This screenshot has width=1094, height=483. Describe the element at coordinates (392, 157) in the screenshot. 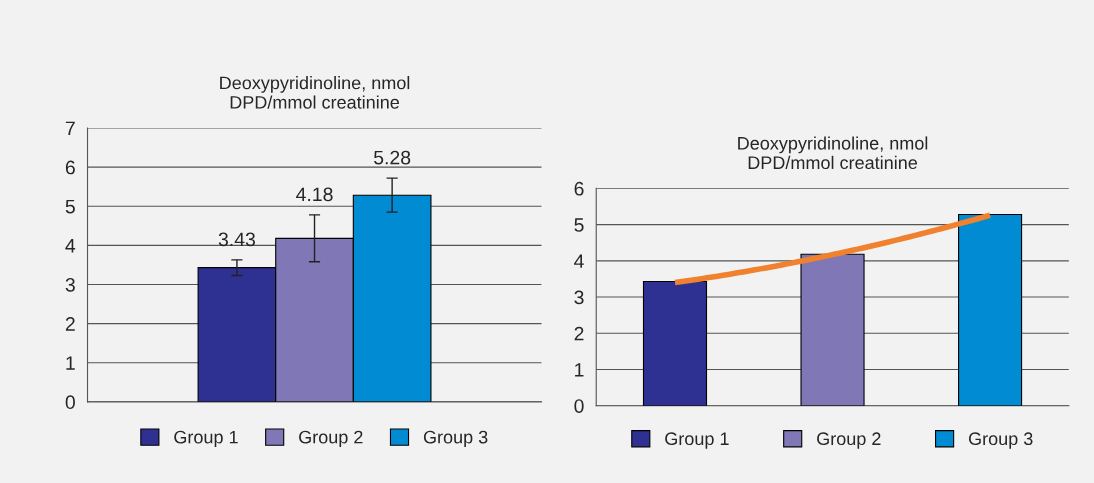

I see `data-label: 5.28` at that location.